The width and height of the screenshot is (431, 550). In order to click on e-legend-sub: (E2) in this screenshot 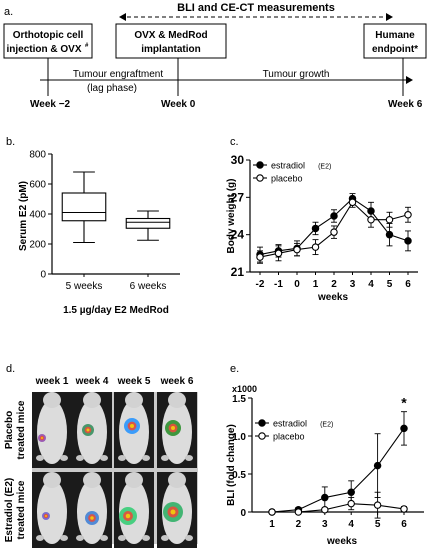, I will do `click(326, 425)`.